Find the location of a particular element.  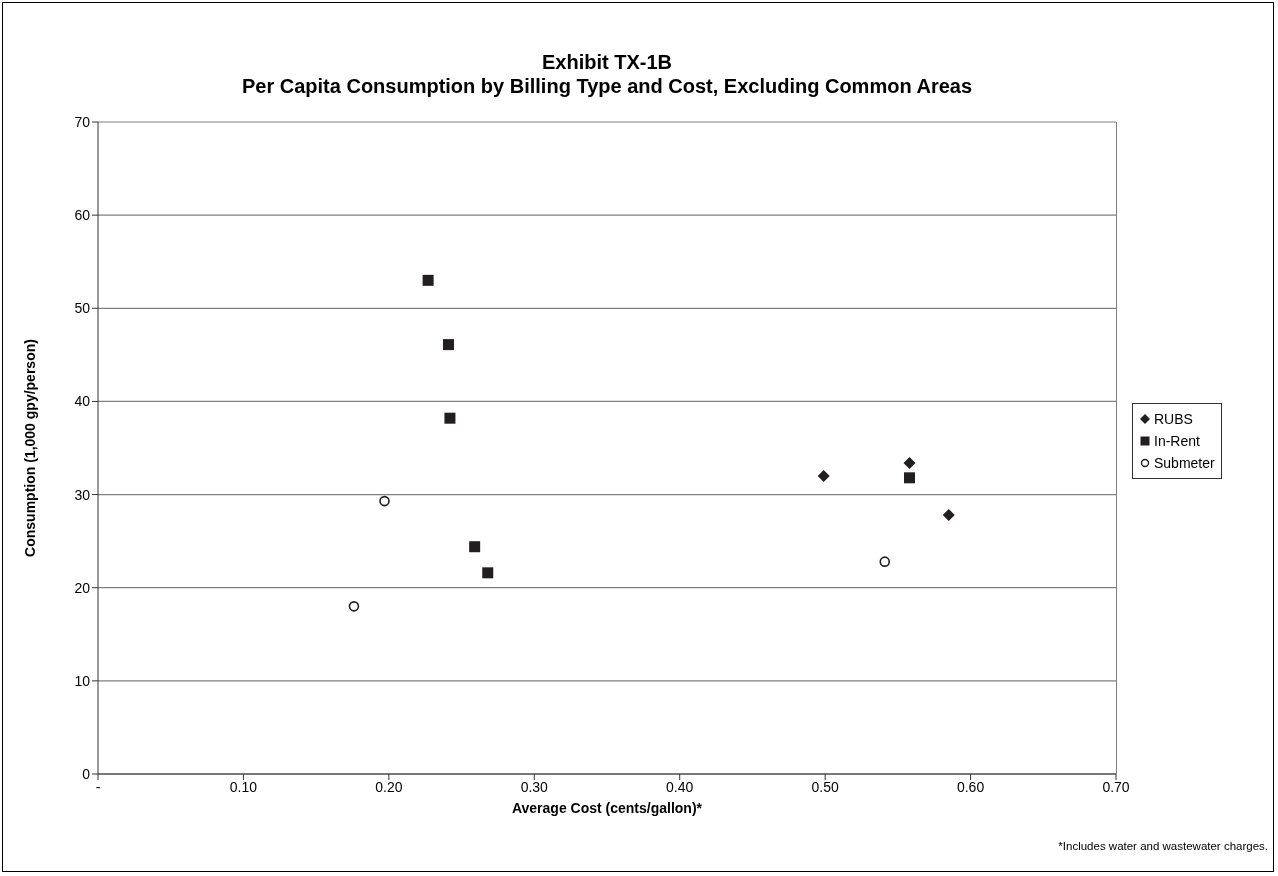

y-tick-label: 10 is located at coordinates (82, 680).